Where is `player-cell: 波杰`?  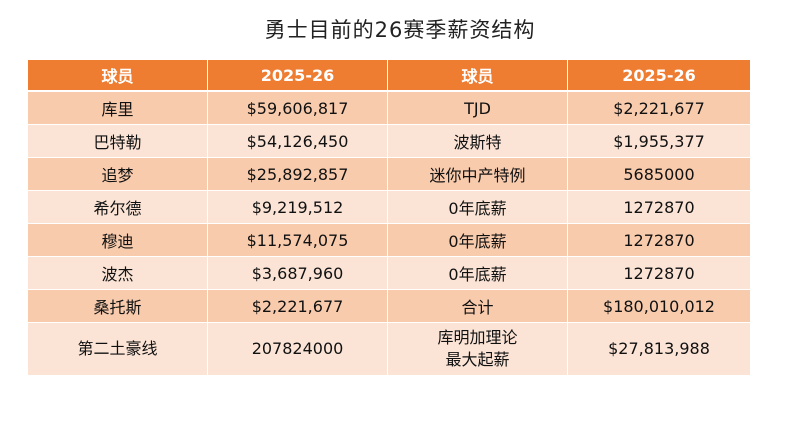 player-cell: 波杰 is located at coordinates (118, 273).